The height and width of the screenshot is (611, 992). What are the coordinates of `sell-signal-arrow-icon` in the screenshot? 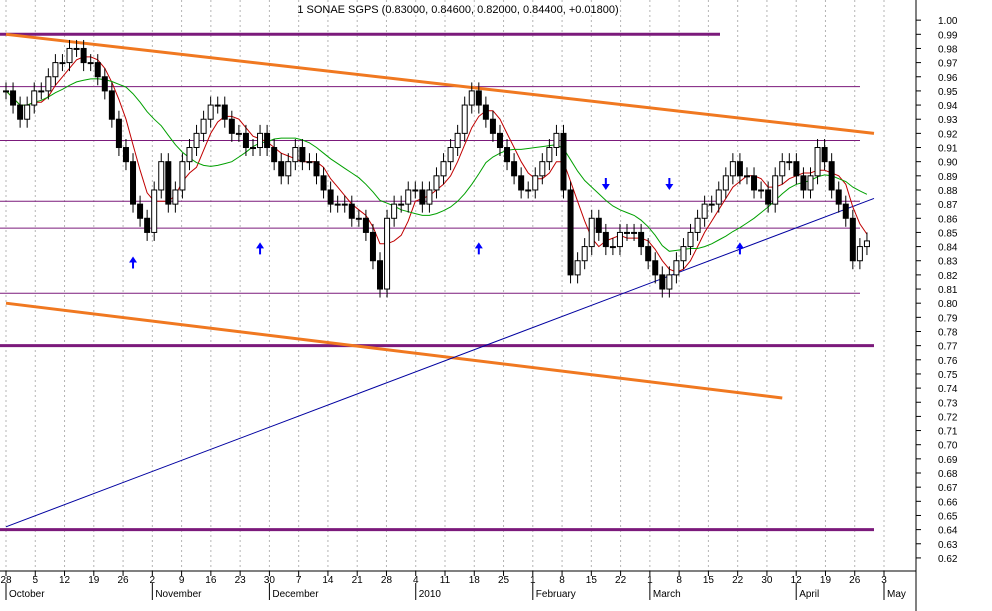 It's located at (669, 183).